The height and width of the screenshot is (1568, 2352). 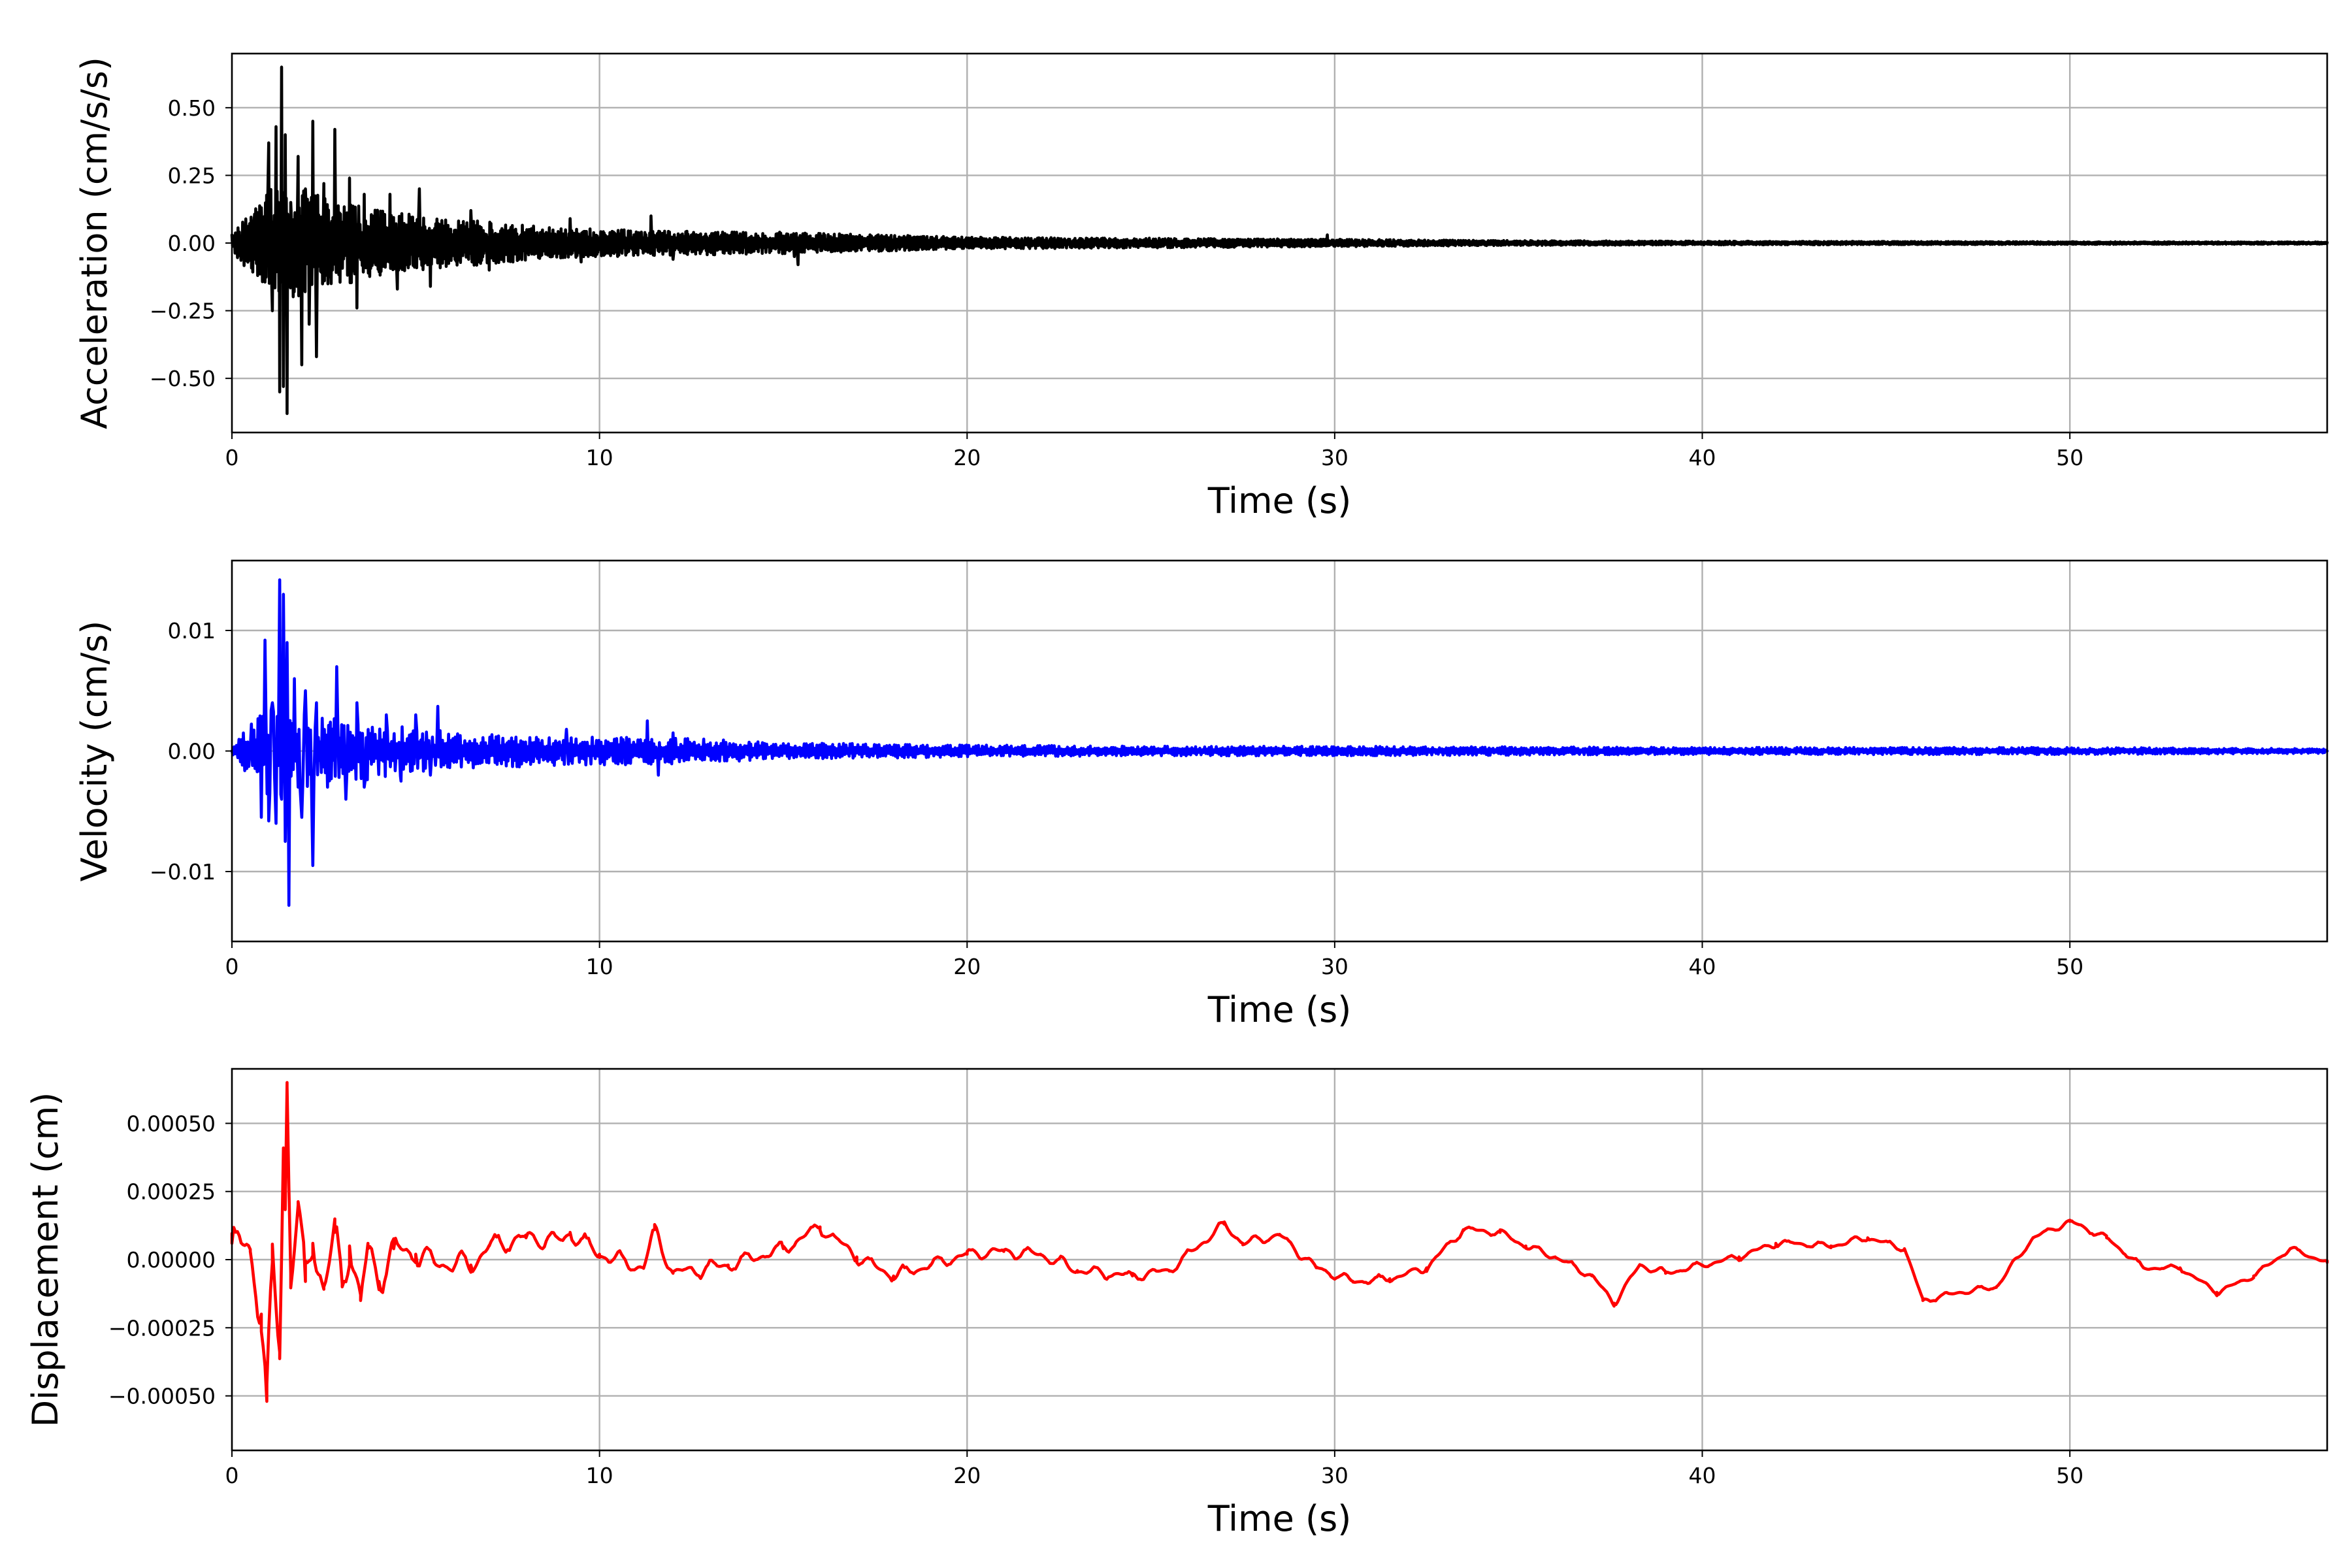 I want to click on y-tick-label: 0.01, so click(x=192, y=631).